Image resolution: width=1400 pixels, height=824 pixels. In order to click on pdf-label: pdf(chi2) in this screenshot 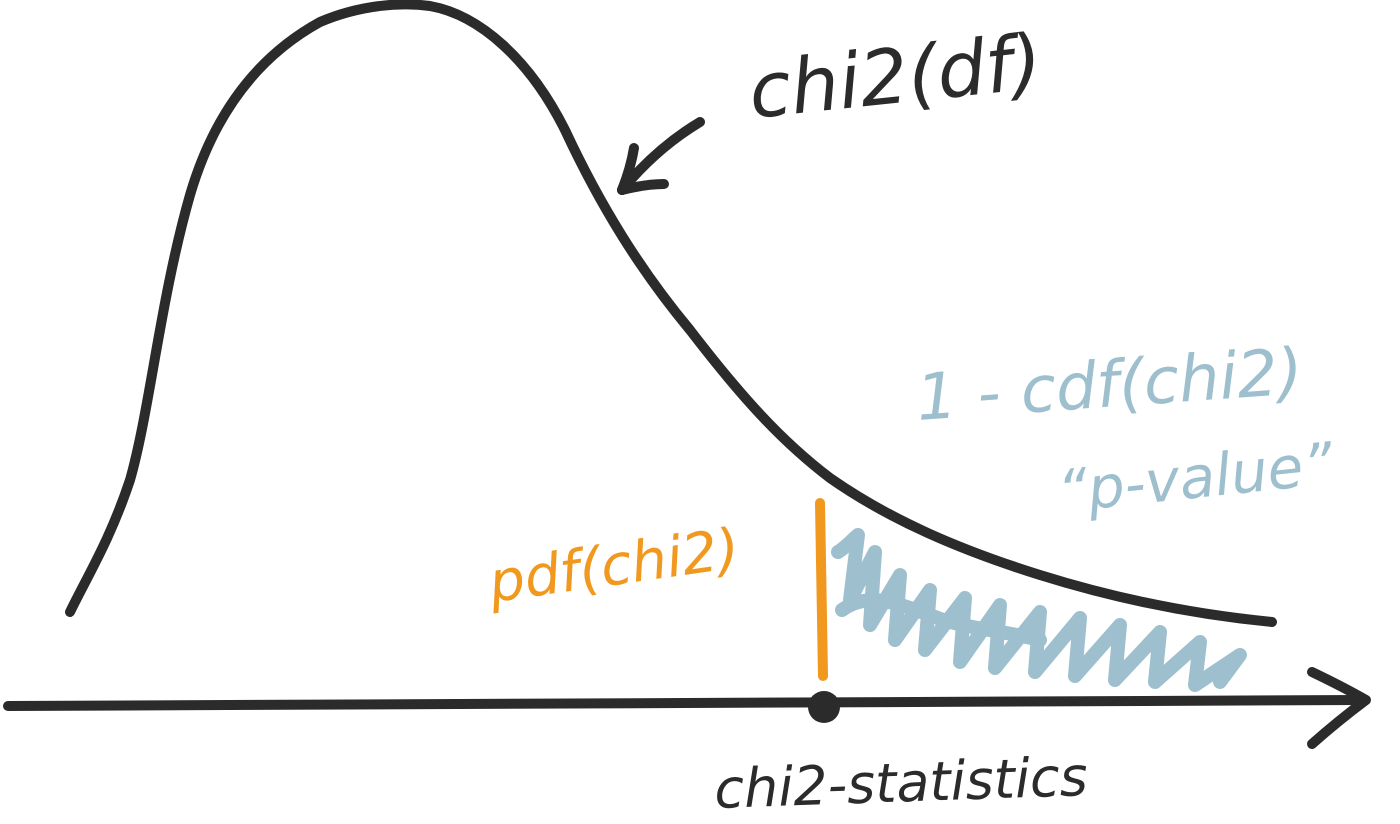, I will do `click(614, 566)`.